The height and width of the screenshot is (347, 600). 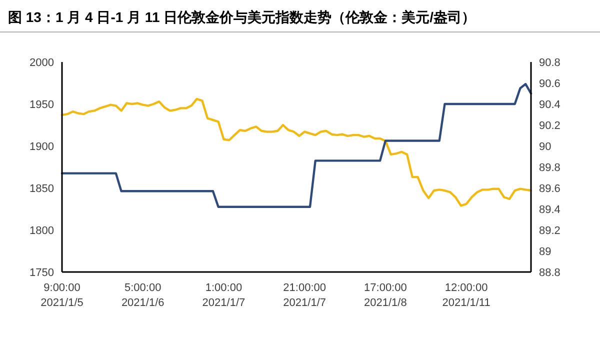 What do you see at coordinates (549, 210) in the screenshot?
I see `y2-tick-label: 89.4` at bounding box center [549, 210].